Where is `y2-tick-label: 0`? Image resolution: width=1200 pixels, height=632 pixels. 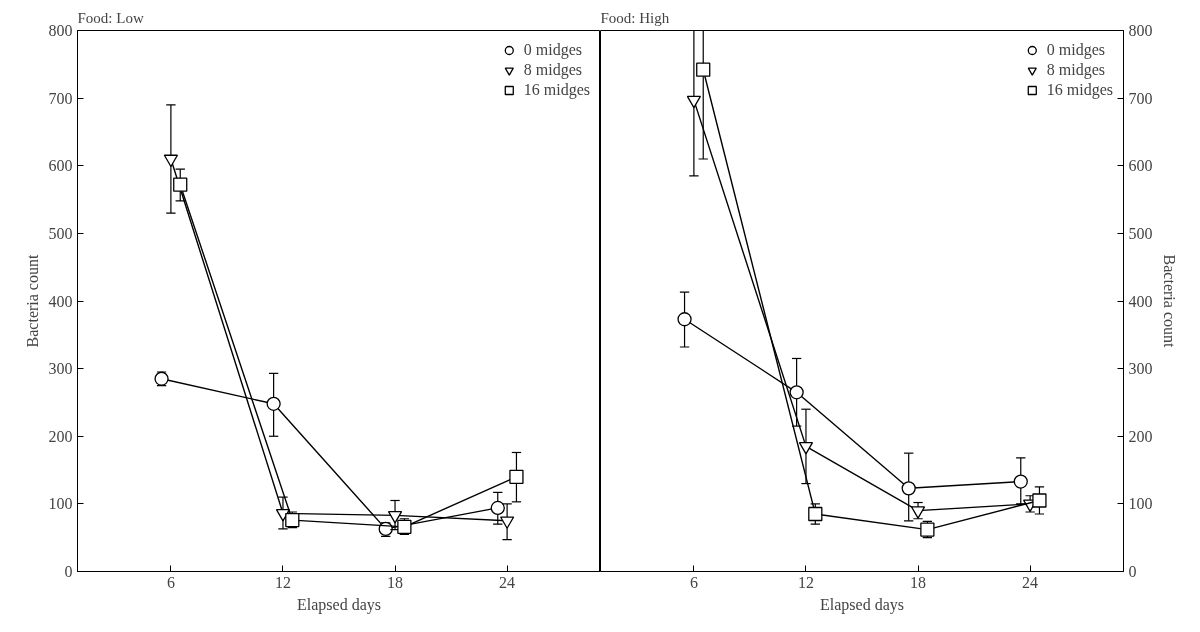 y2-tick-label: 0 is located at coordinates (1132, 571).